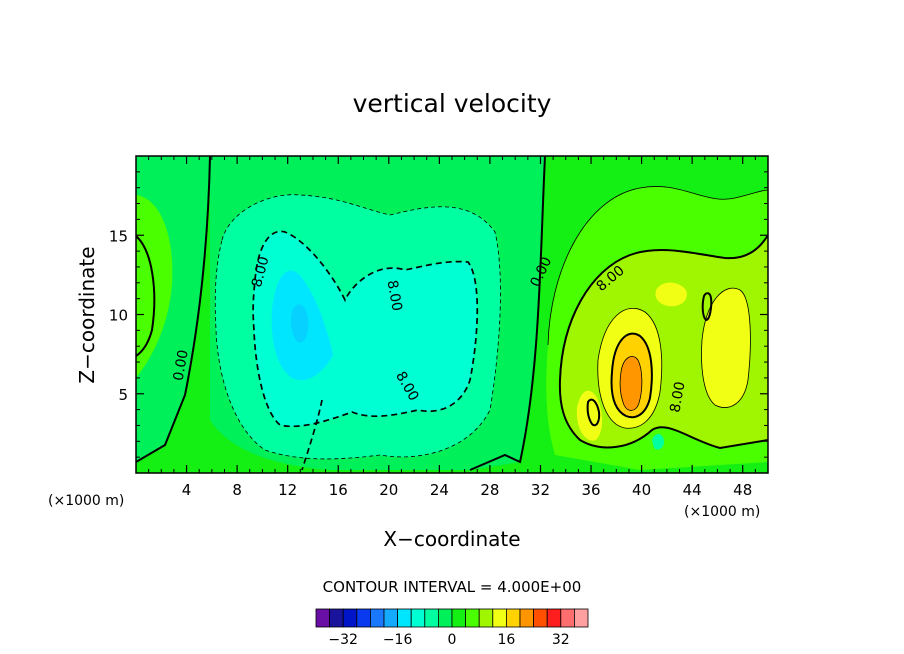  Describe the element at coordinates (287, 490) in the screenshot. I see `x-tick-label: 12` at that location.